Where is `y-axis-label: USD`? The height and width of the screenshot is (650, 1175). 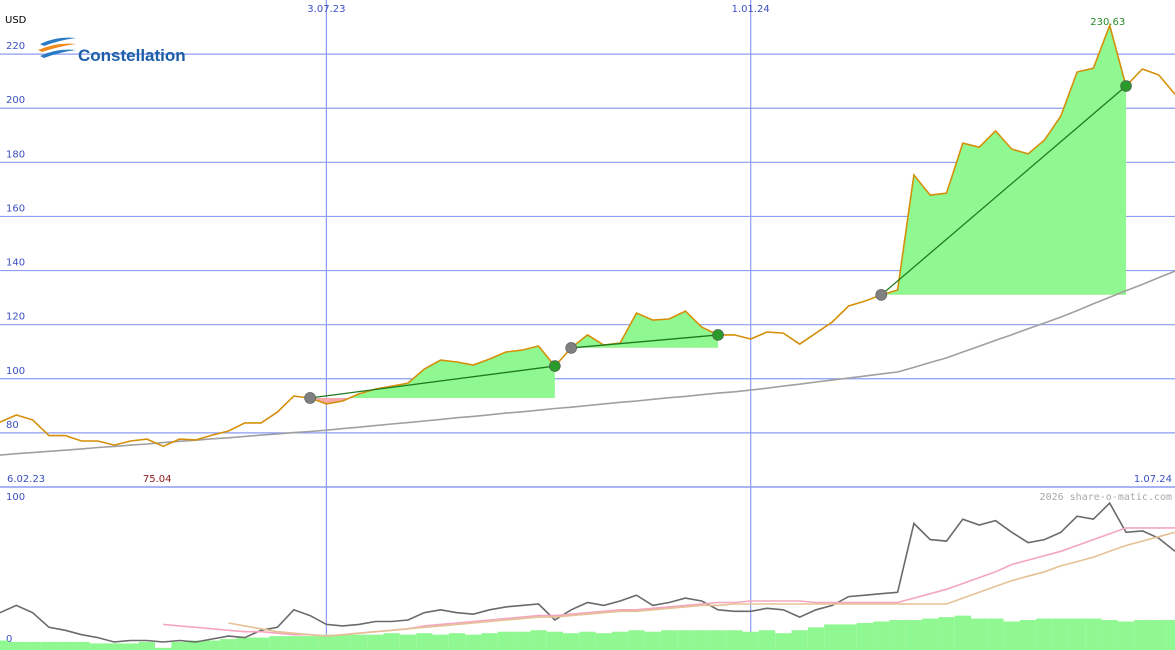 y-axis-label: USD is located at coordinates (16, 20).